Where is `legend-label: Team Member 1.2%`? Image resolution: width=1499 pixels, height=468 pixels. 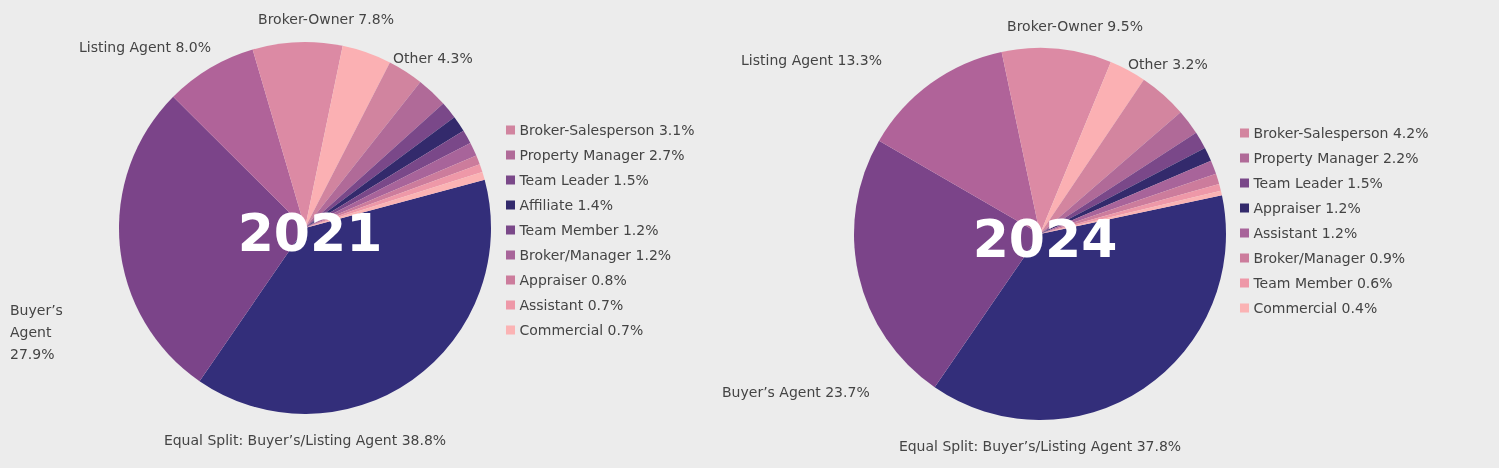 legend-label: Team Member 1.2% is located at coordinates (588, 230).